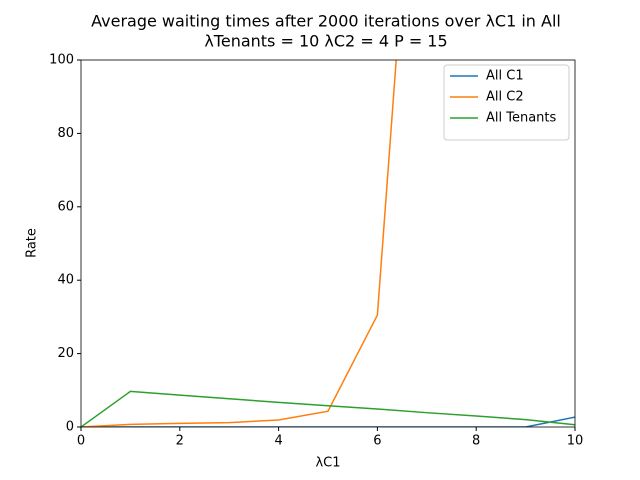 The image size is (640, 480). Describe the element at coordinates (32, 243) in the screenshot. I see `y-axis-label: Rate` at that location.